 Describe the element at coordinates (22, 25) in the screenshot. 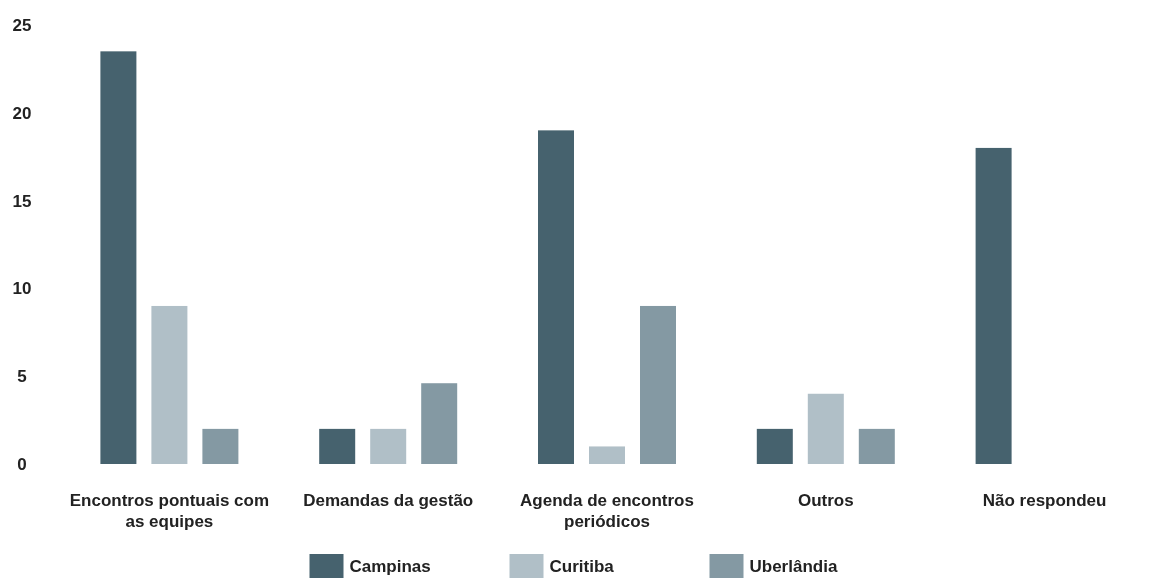

I see `y-tick-label: 25` at that location.